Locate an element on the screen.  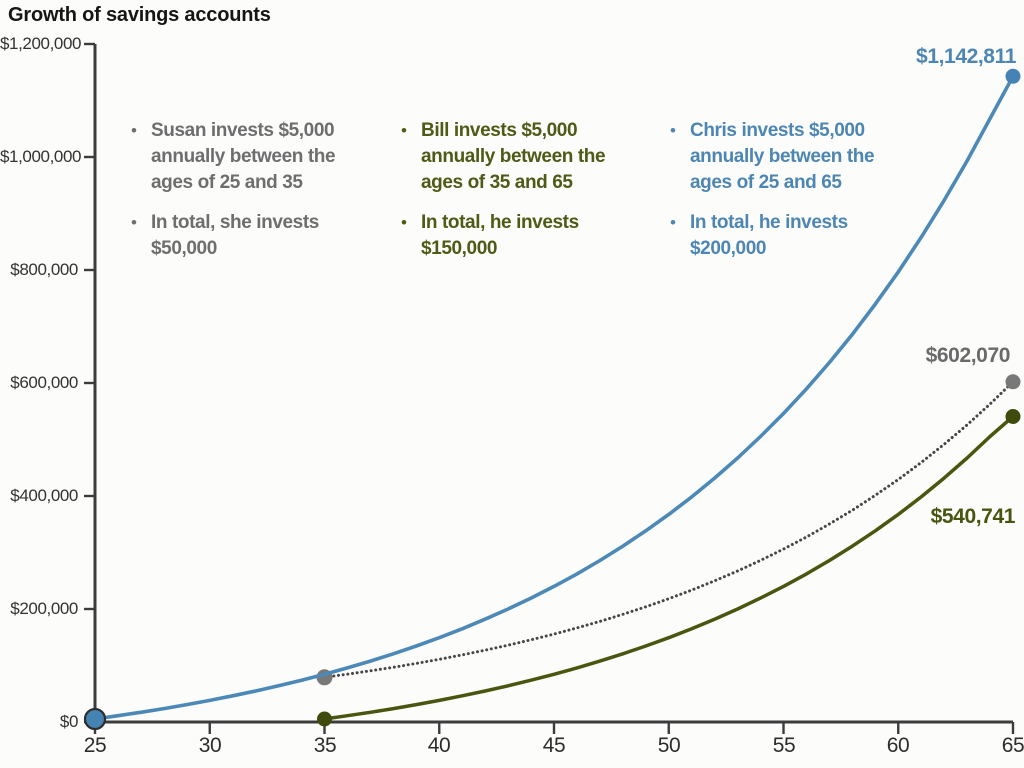
chris-end-dot is located at coordinates (1013, 76).